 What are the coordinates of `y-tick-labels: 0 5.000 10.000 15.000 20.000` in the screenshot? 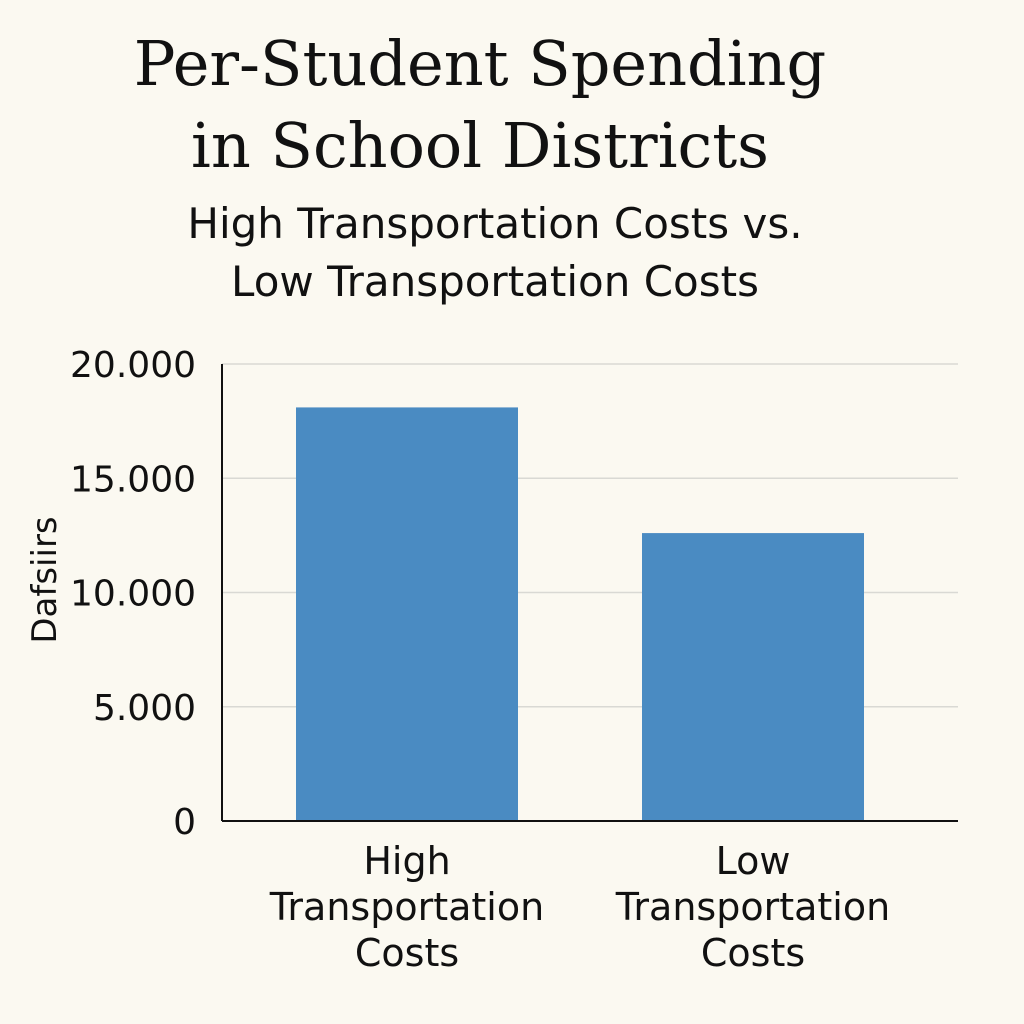 It's located at (133, 594).